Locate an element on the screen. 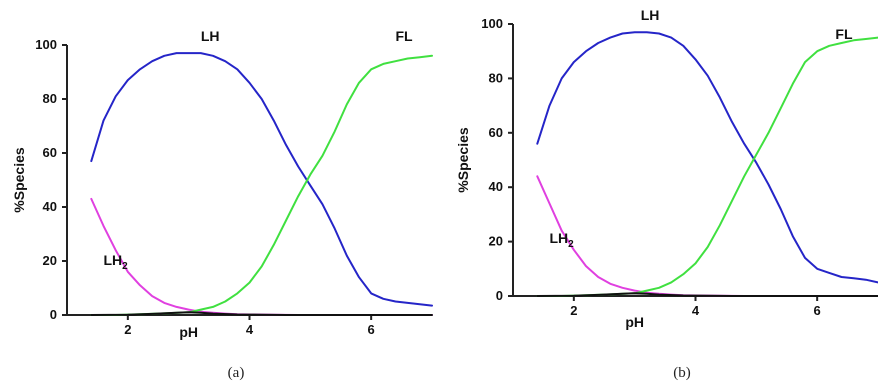  series-line-lh2 is located at coordinates (707, 236).